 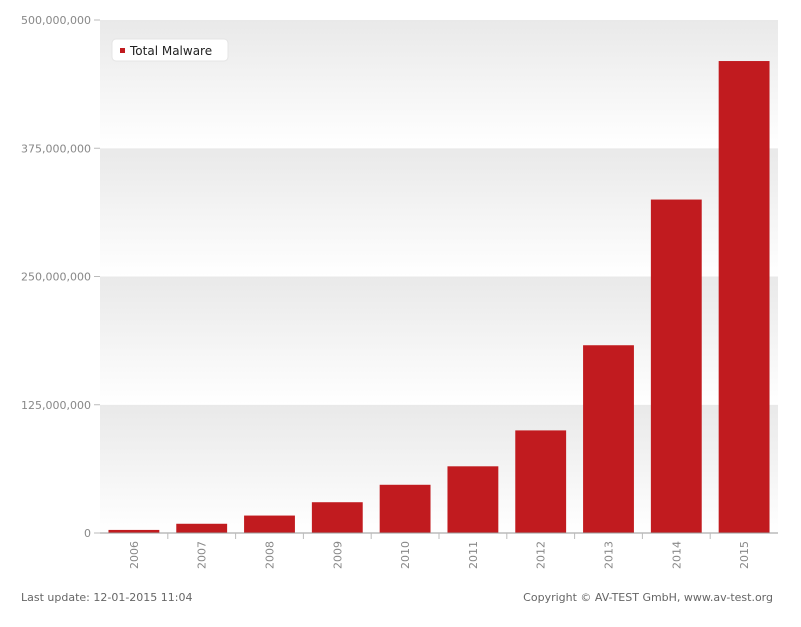 What do you see at coordinates (337, 517) in the screenshot?
I see `bar-2009` at bounding box center [337, 517].